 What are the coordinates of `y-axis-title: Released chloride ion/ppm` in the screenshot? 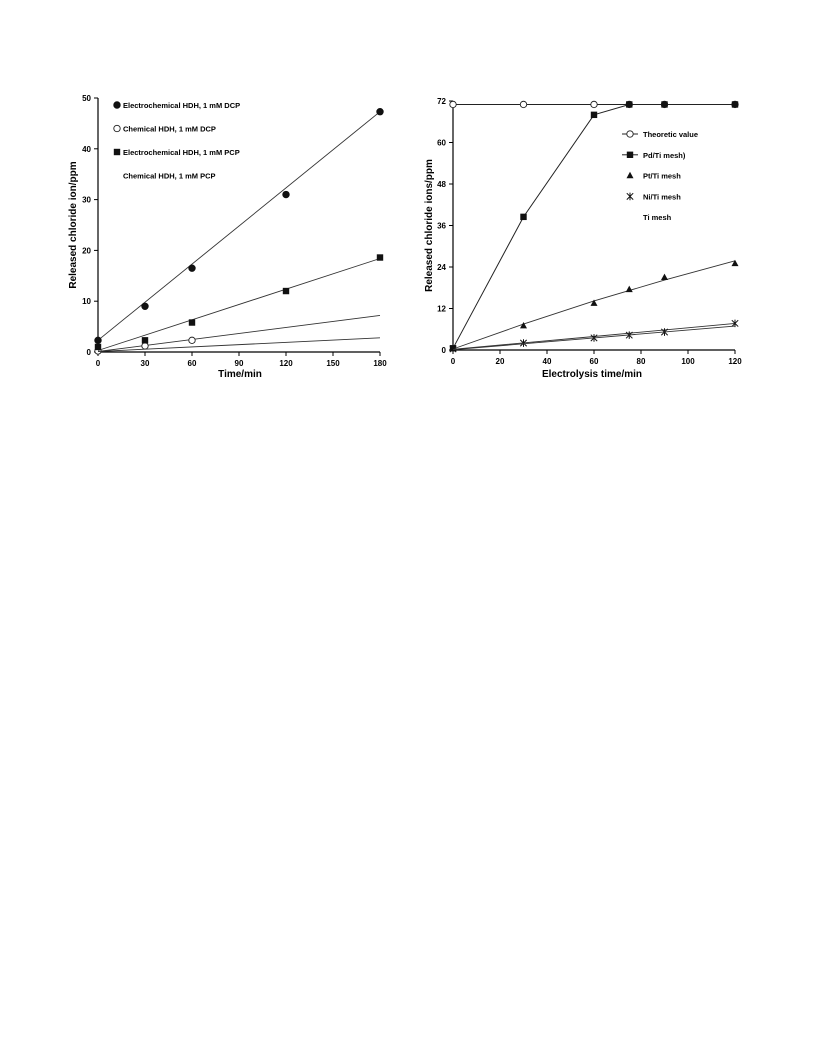 It's located at (73, 224).